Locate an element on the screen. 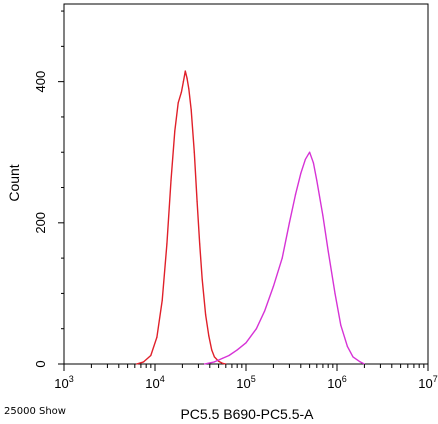 The image size is (438, 424). series-group is located at coordinates (181, 217).